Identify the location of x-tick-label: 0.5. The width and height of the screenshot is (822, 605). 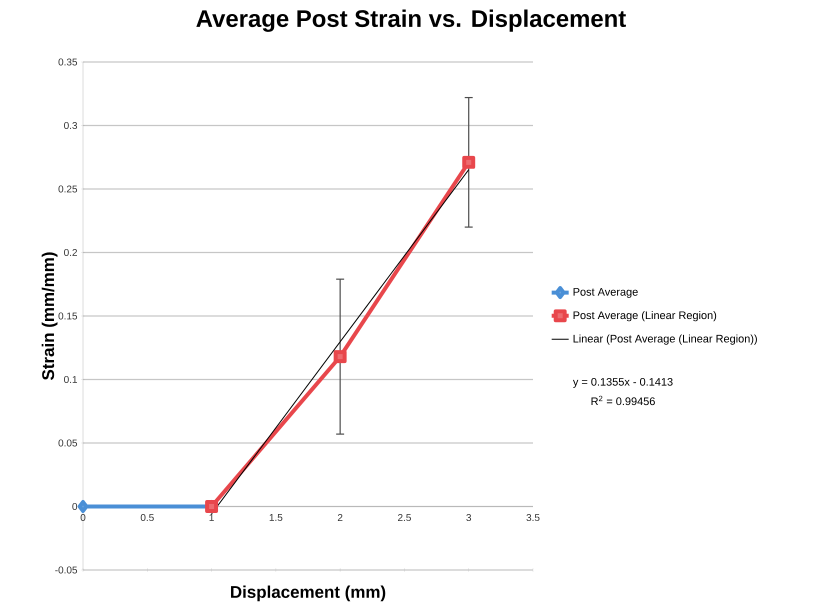
(147, 518).